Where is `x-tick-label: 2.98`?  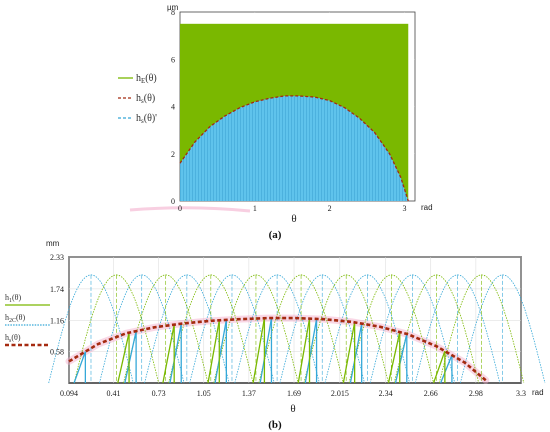 x-tick-label: 2.98 is located at coordinates (476, 393).